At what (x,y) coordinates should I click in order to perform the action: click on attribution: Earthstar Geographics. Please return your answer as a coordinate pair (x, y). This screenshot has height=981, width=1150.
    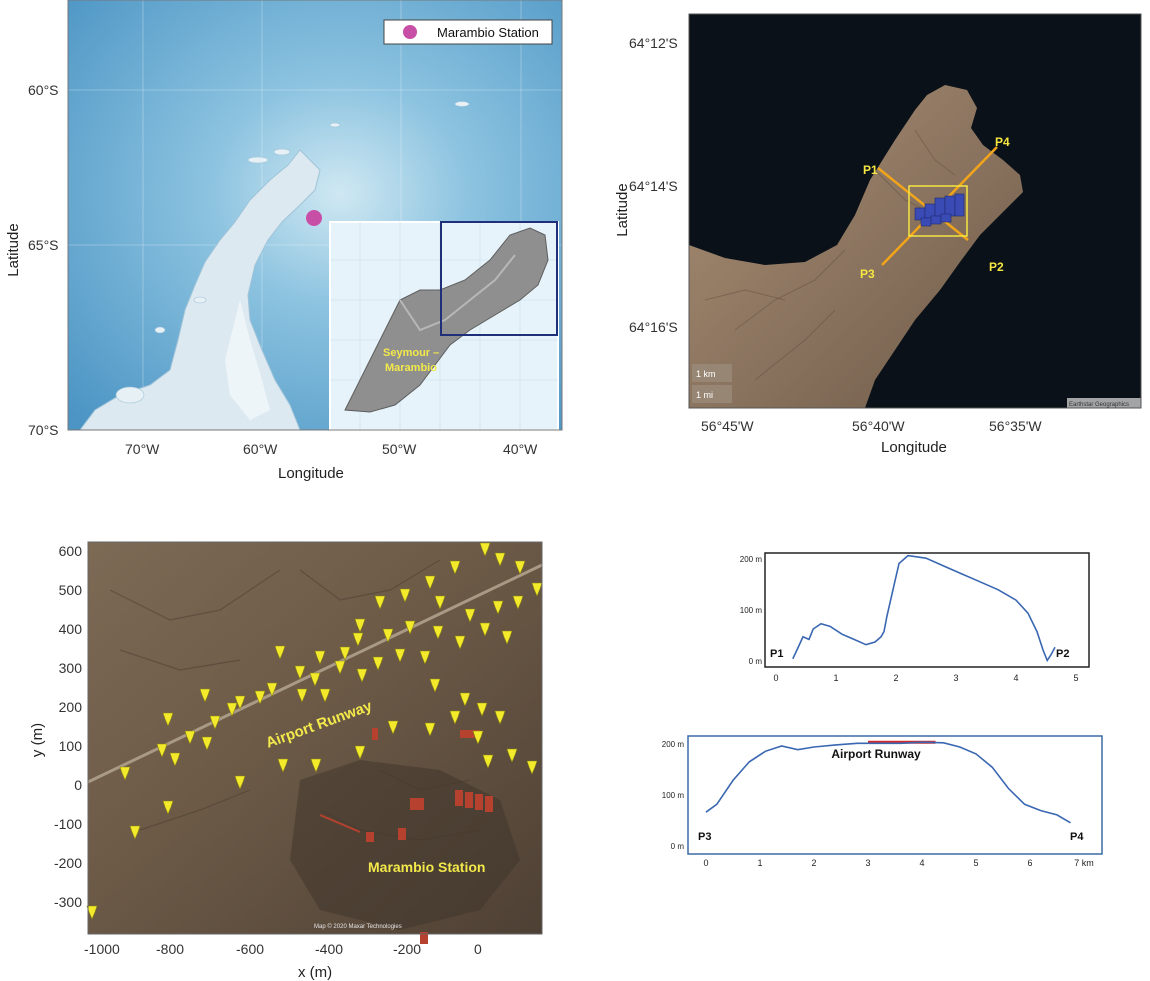
    Looking at the image, I should click on (1099, 405).